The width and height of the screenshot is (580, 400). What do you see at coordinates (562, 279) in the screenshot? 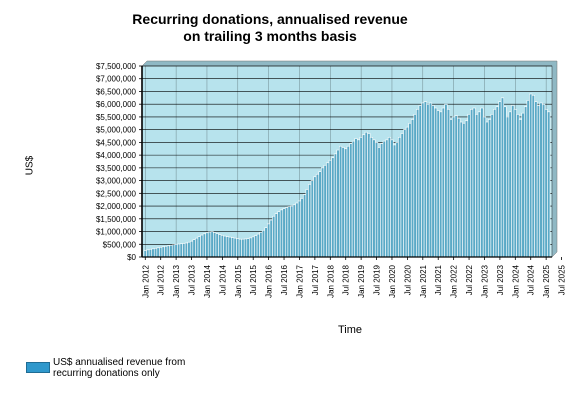
I see `x-tick-label: Jul 2025` at bounding box center [562, 279].